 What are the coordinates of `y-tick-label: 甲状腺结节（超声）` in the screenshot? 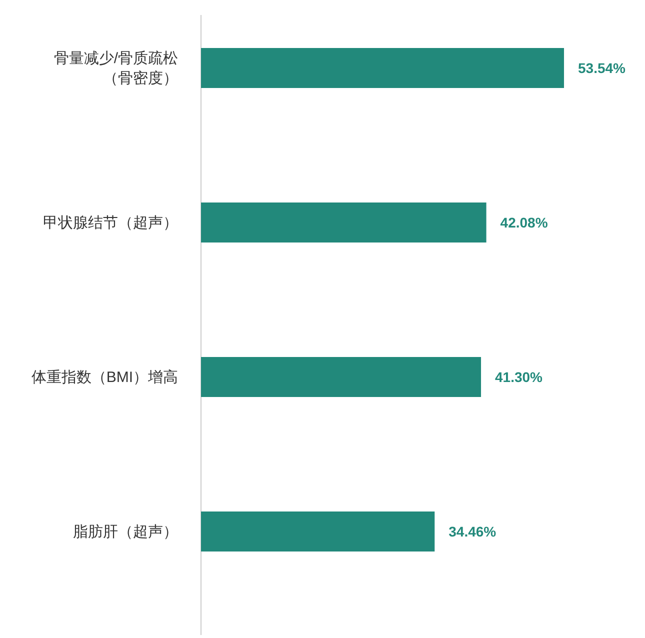 It's located at (110, 223).